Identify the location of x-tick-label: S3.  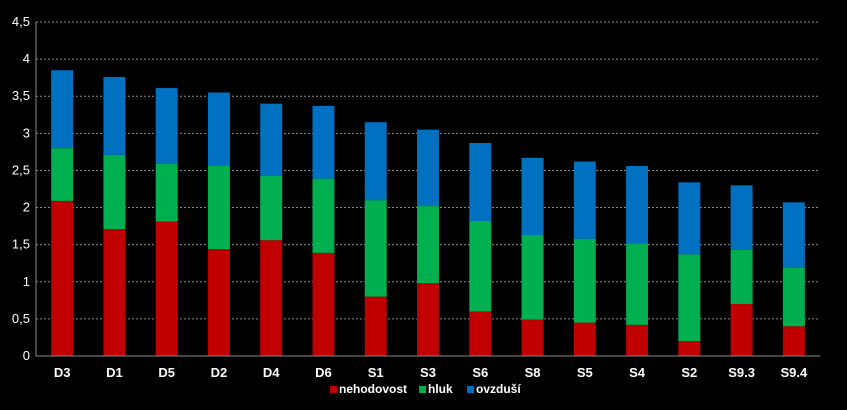
(428, 372).